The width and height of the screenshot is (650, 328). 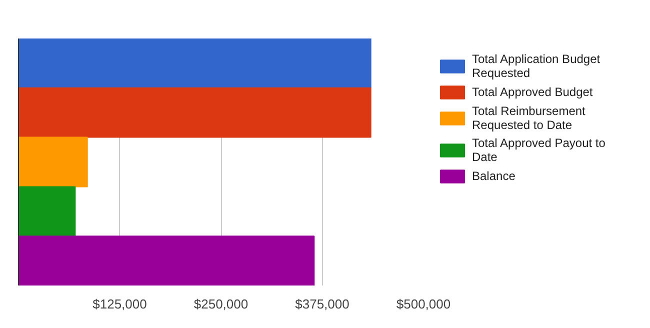 I want to click on x-tick-label: $375,000, so click(x=322, y=304).